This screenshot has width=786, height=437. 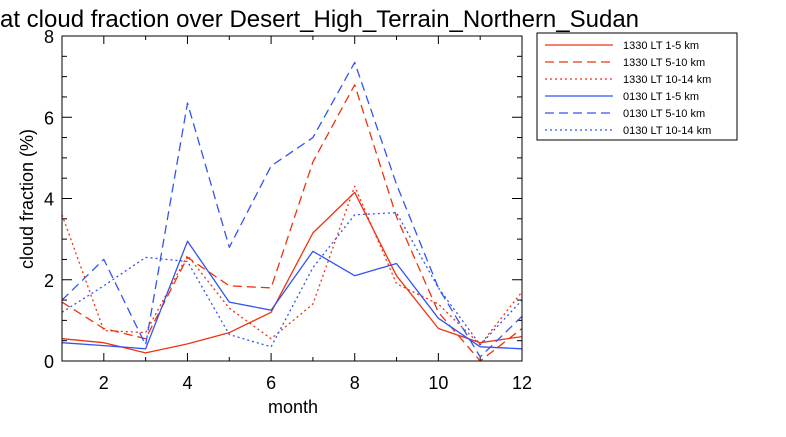 I want to click on y-tick-label: 2, so click(x=49, y=281).